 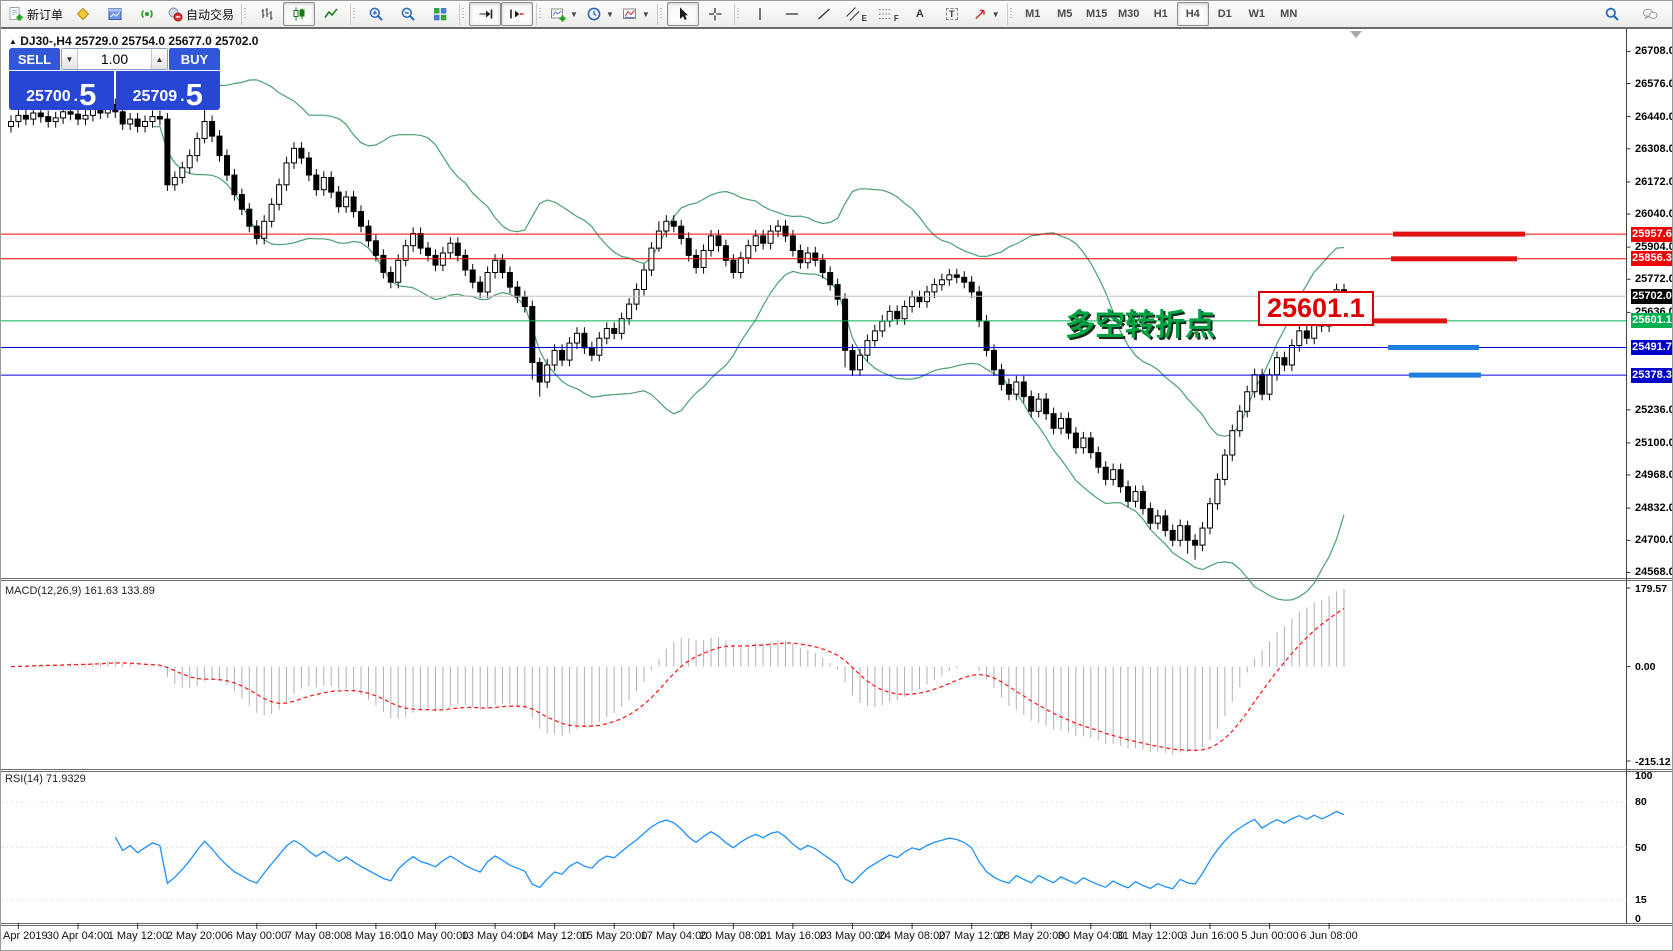 I want to click on chat-icon, so click(x=1650, y=14).